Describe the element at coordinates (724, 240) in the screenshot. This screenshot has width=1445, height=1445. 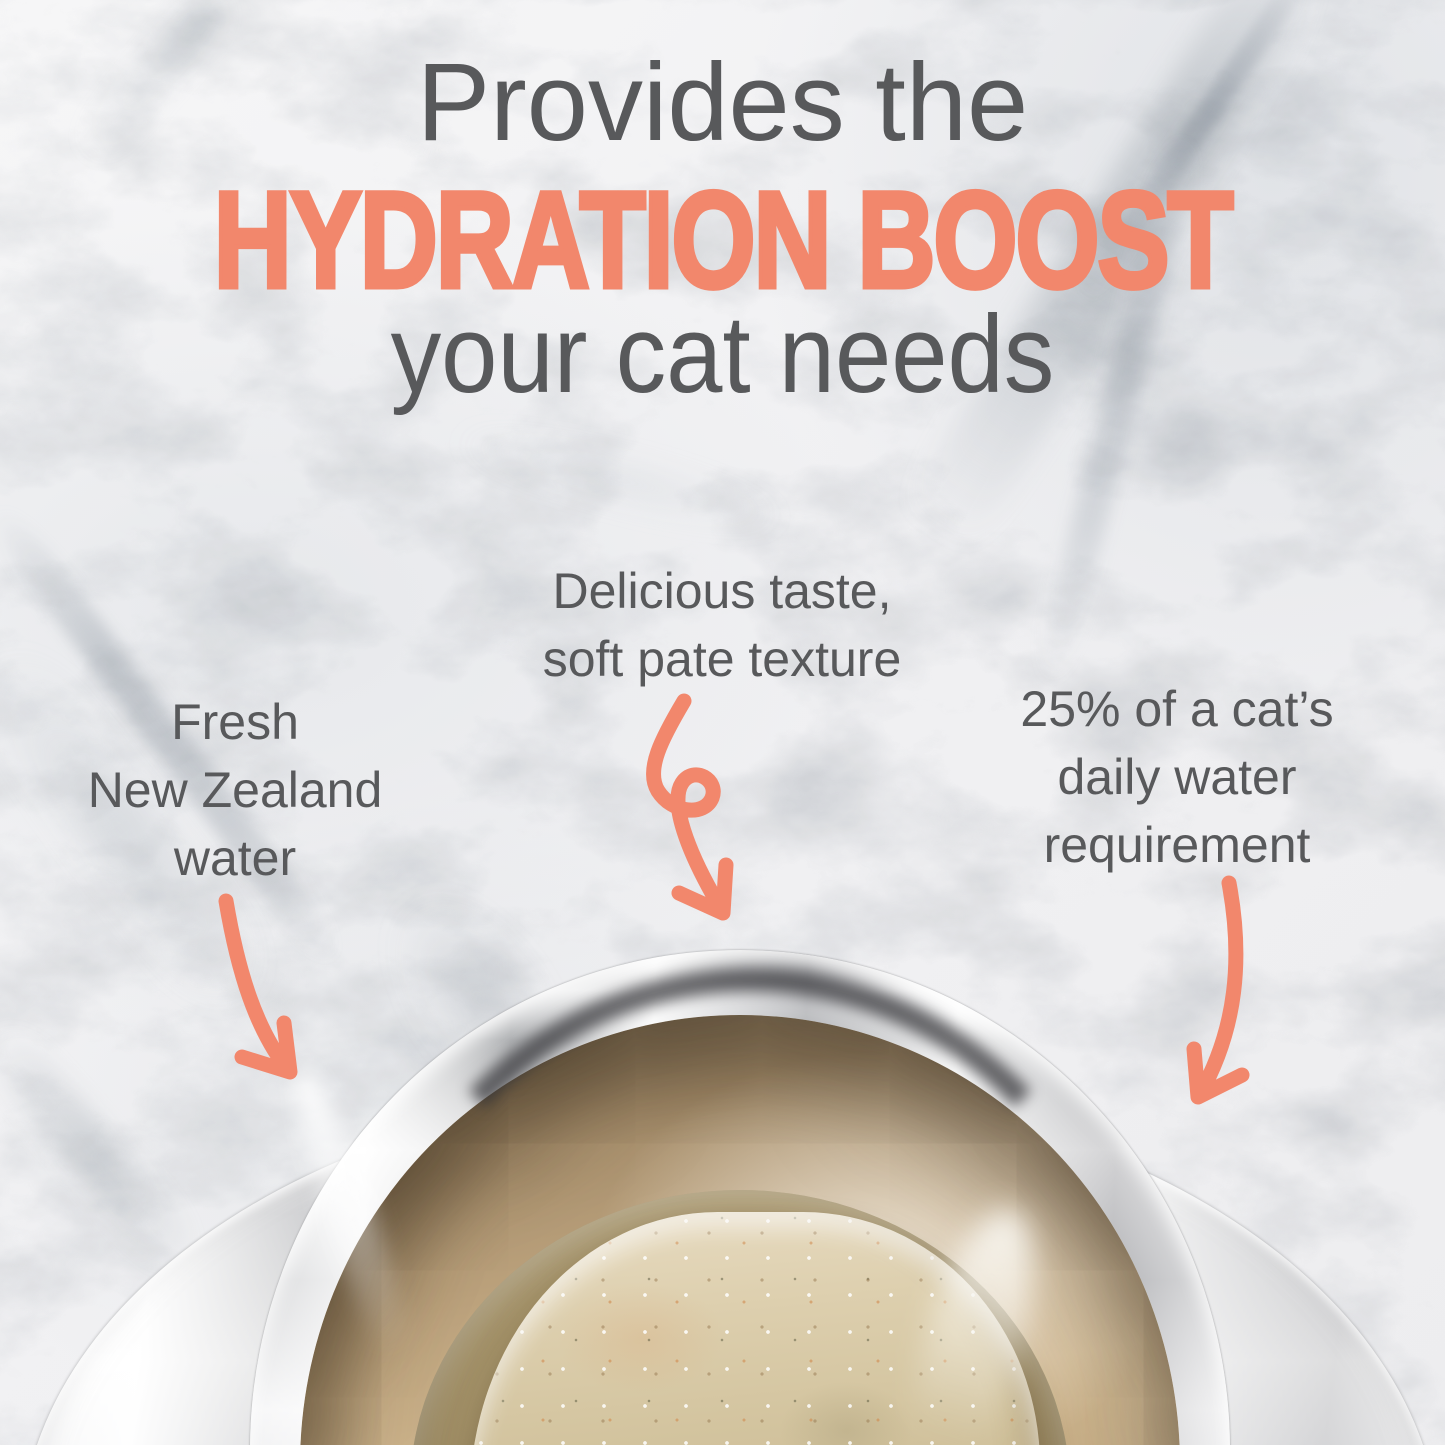
I see `title-line-2-hydration-boost: HYDRATION BOOST` at that location.